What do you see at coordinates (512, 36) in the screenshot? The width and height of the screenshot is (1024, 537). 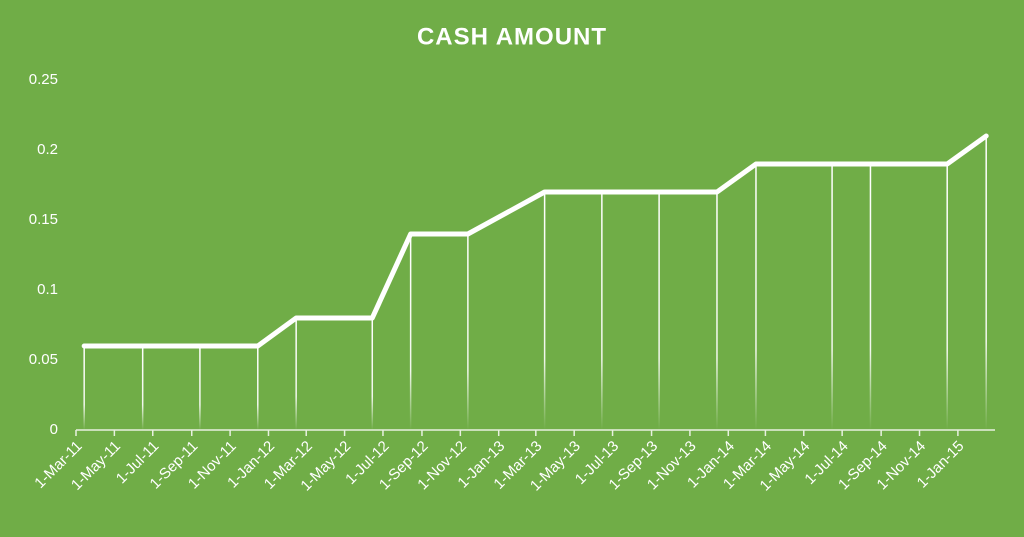 I see `chart-title: CASH AMOUNT` at bounding box center [512, 36].